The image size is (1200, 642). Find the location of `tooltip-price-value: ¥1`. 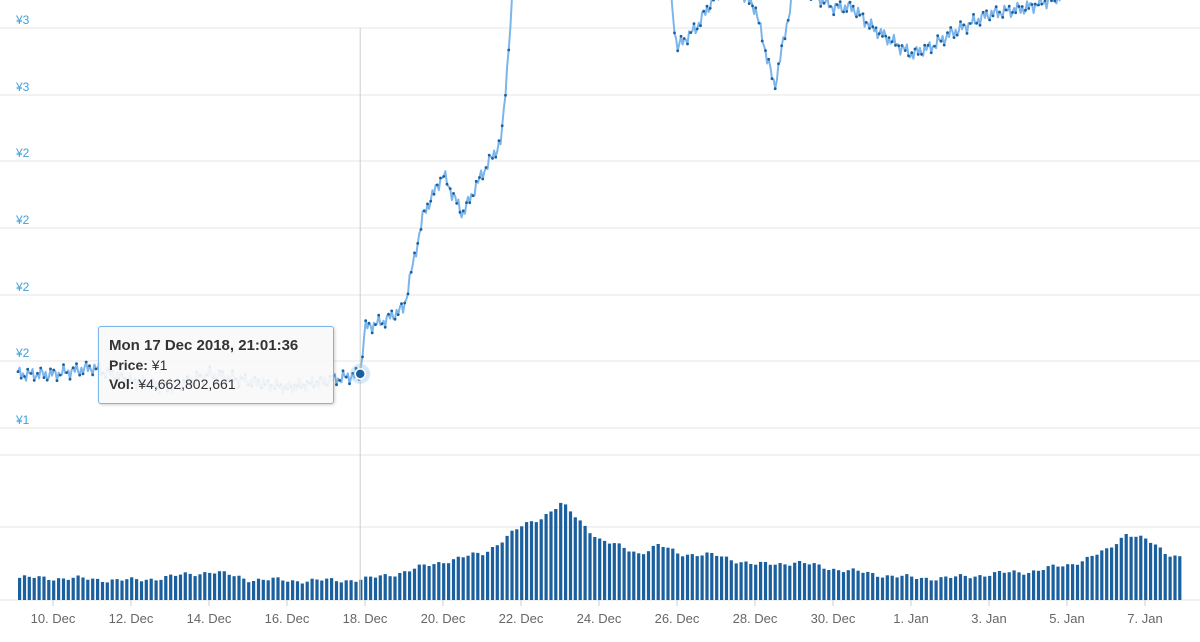

tooltip-price-value: ¥1 is located at coordinates (157, 365).